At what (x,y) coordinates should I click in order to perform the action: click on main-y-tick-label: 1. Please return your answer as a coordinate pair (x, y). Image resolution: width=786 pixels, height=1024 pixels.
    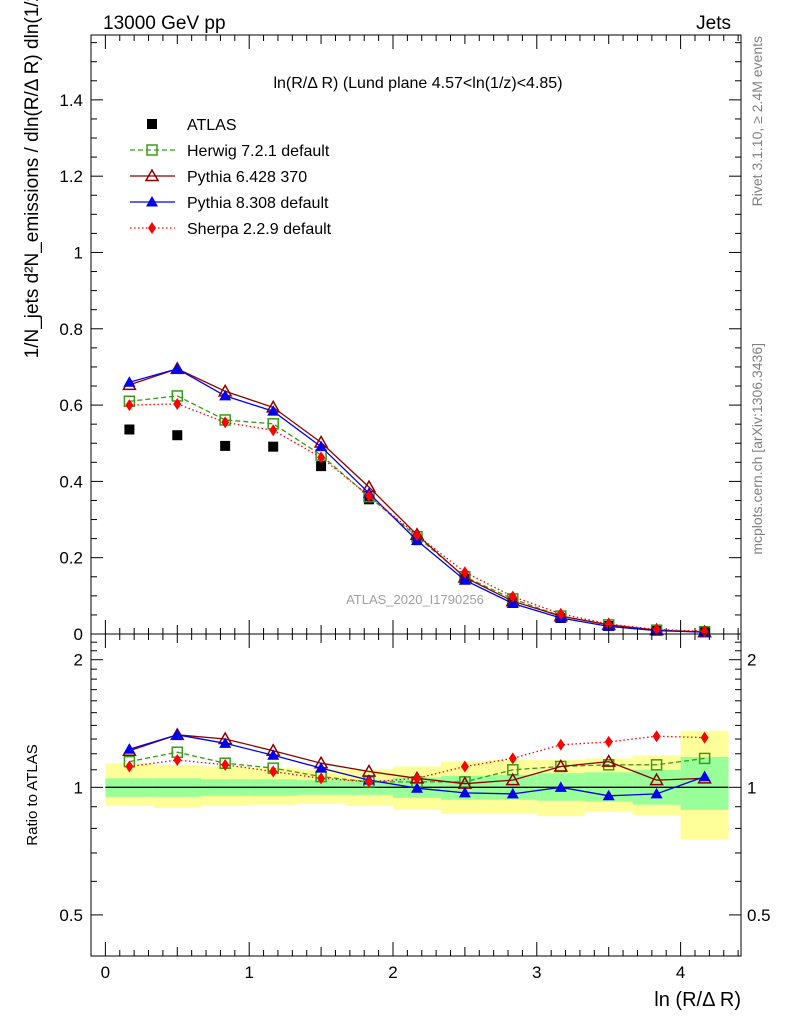
    Looking at the image, I should click on (78, 252).